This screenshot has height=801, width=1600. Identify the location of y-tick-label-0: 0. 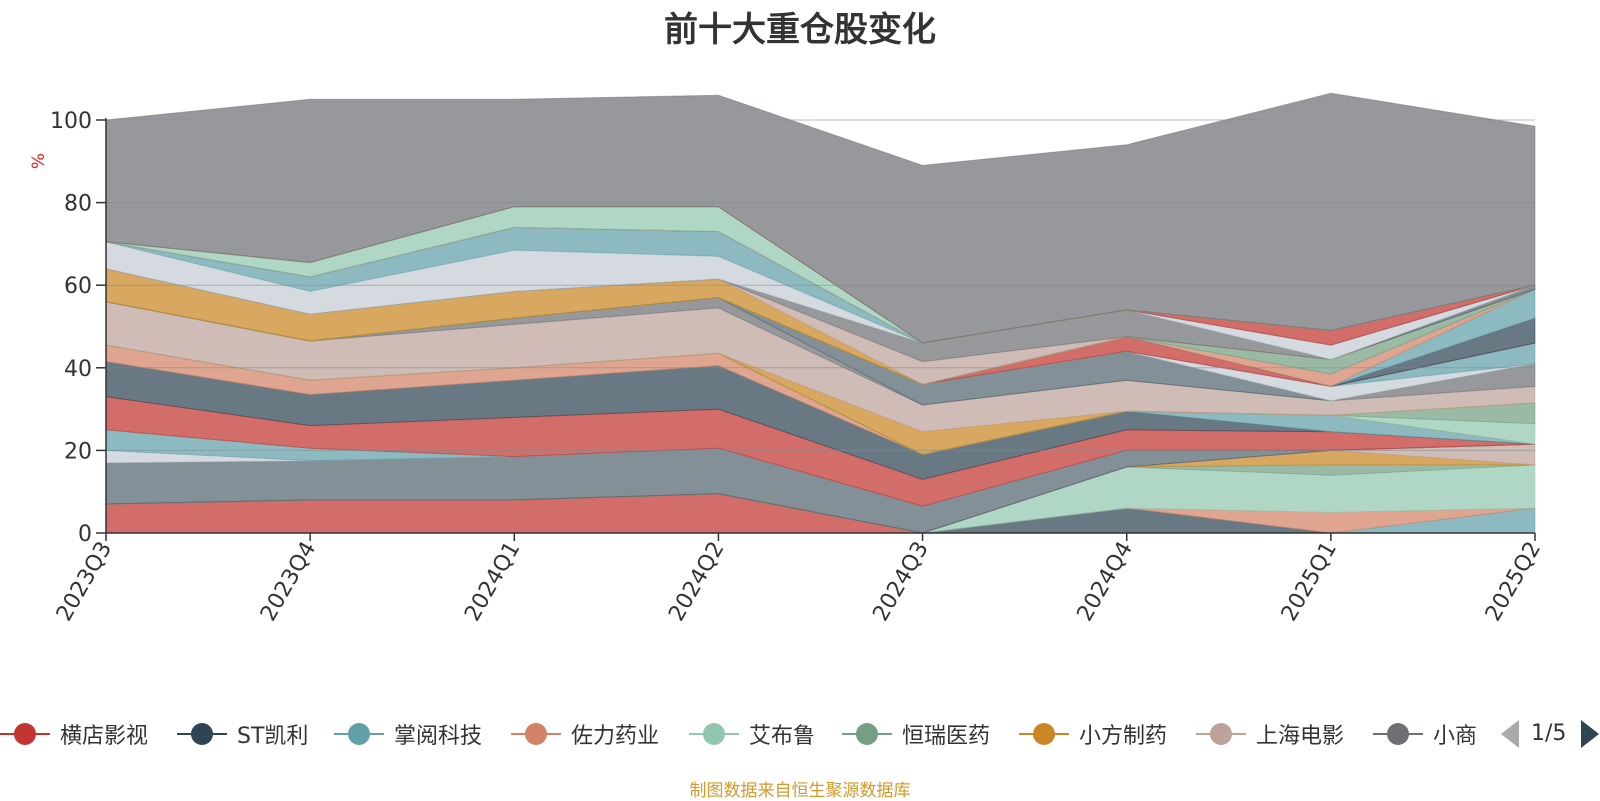
(85, 534).